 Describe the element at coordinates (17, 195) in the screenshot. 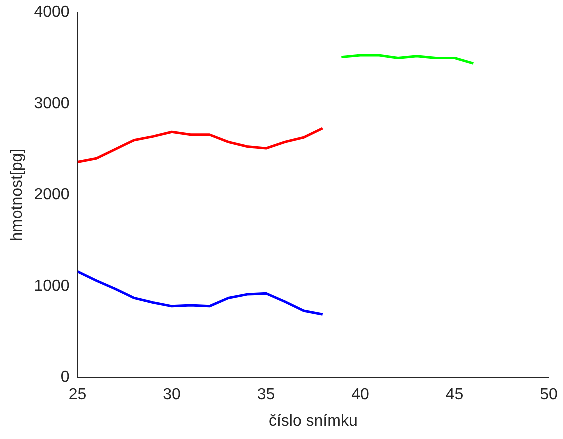

I see `y-axis-title: hmotnost[pg]` at that location.